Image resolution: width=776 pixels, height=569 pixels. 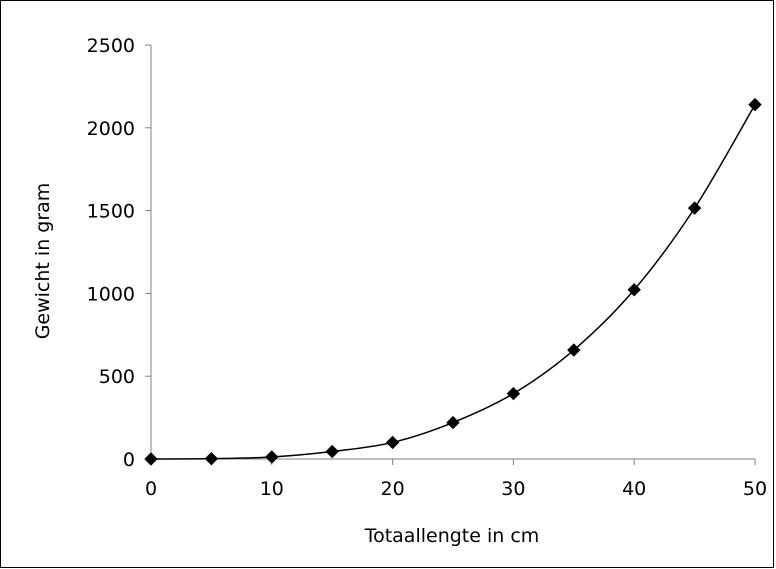 What do you see at coordinates (111, 212) in the screenshot?
I see `y-tick-label-3: 1500` at bounding box center [111, 212].